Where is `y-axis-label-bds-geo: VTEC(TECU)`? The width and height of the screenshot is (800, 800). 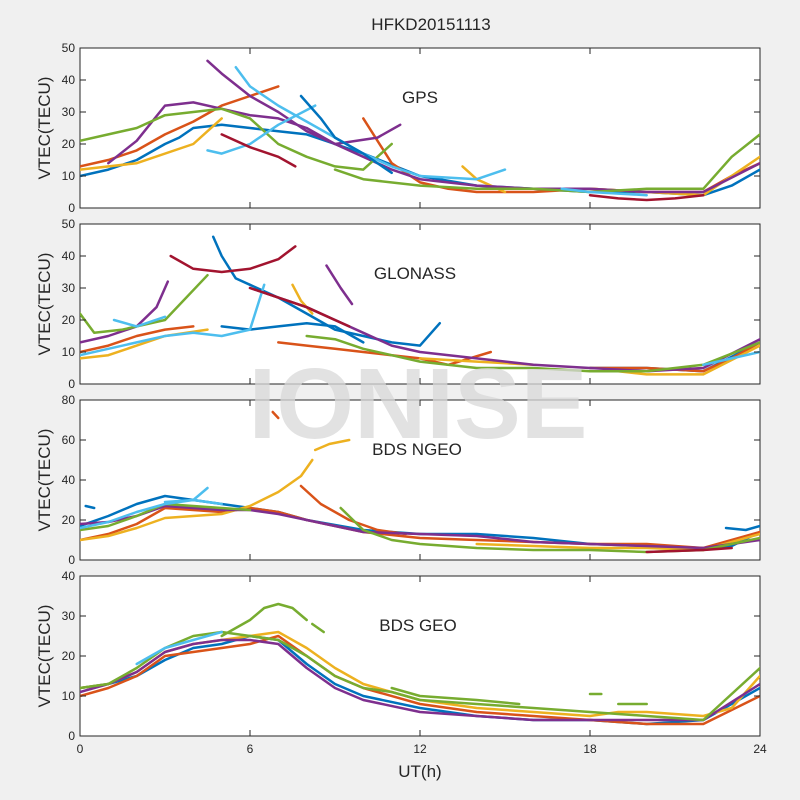
y-axis-label-bds-geo: VTEC(TECU) is located at coordinates (44, 656).